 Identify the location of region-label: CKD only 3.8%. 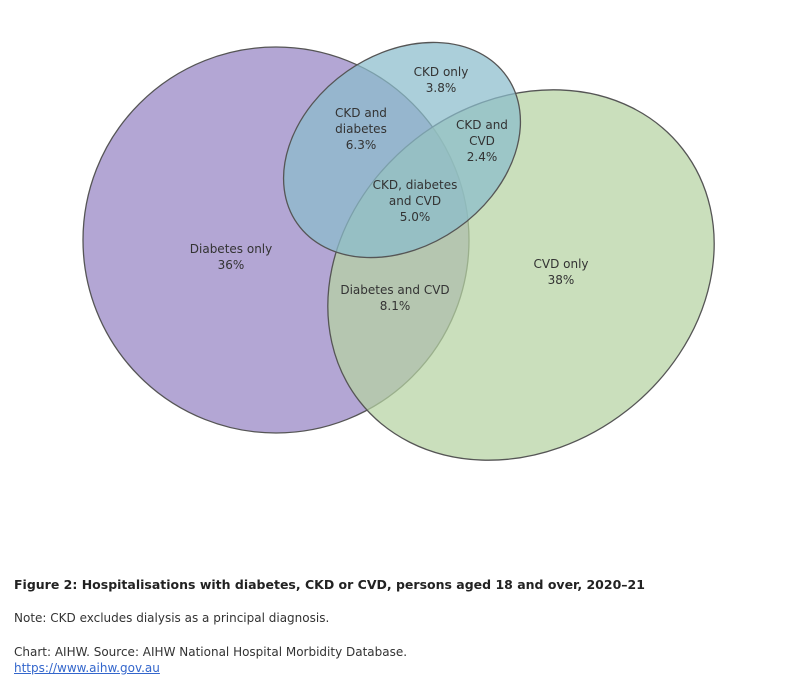
(441, 80).